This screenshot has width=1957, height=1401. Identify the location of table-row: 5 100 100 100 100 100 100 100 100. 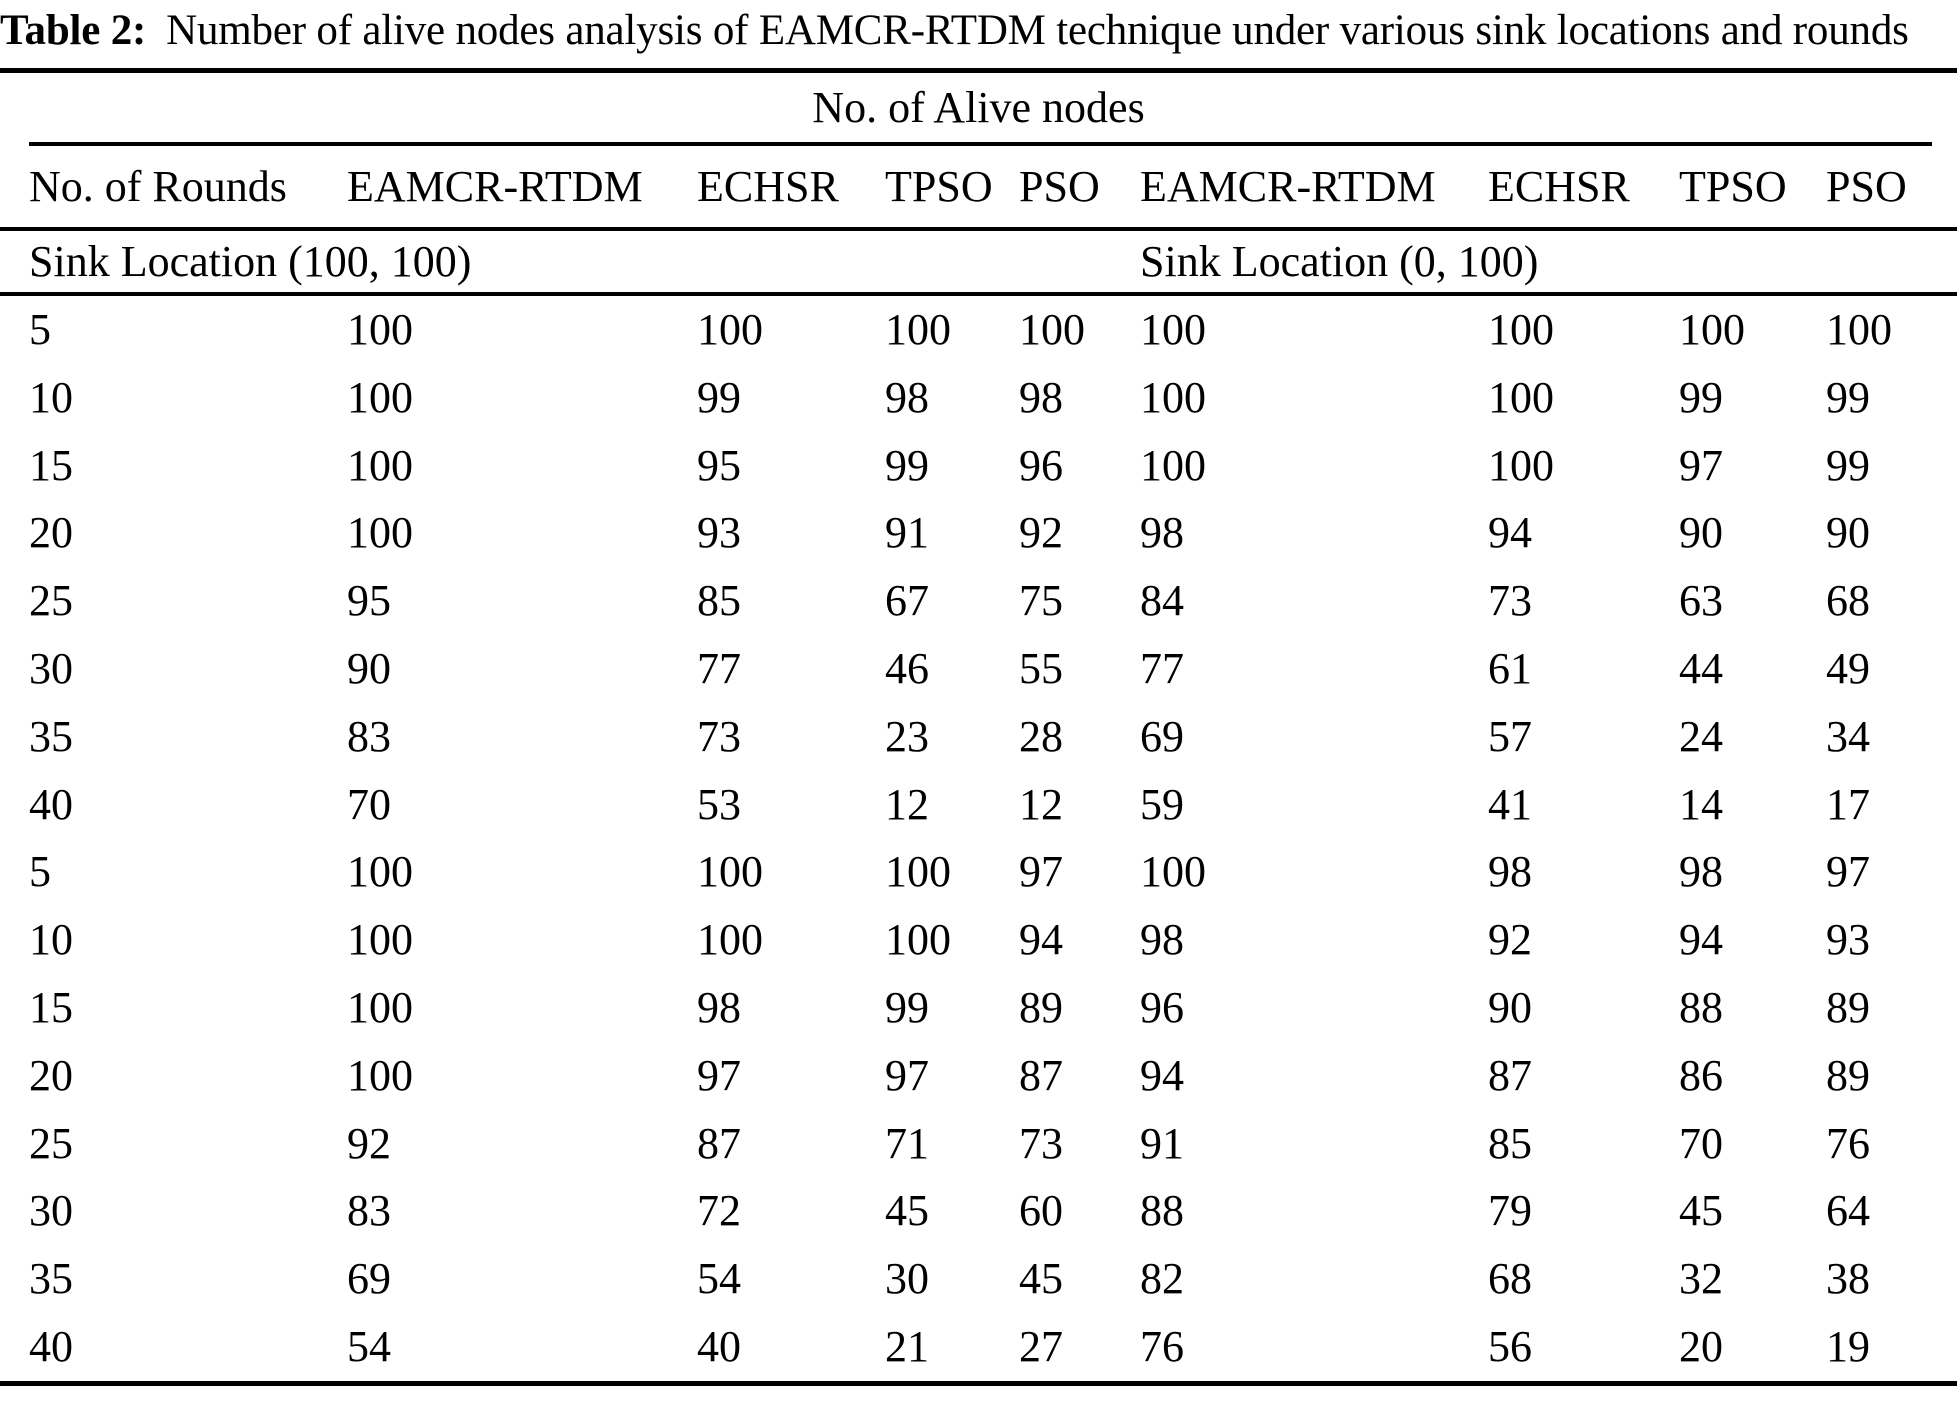
(993, 330).